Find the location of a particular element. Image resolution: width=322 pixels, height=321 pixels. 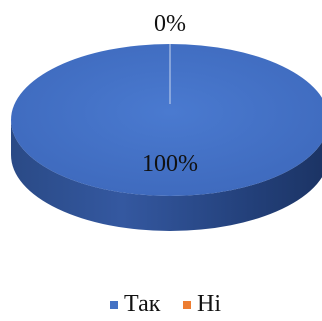

legend-swatch-ni is located at coordinates (187, 305).